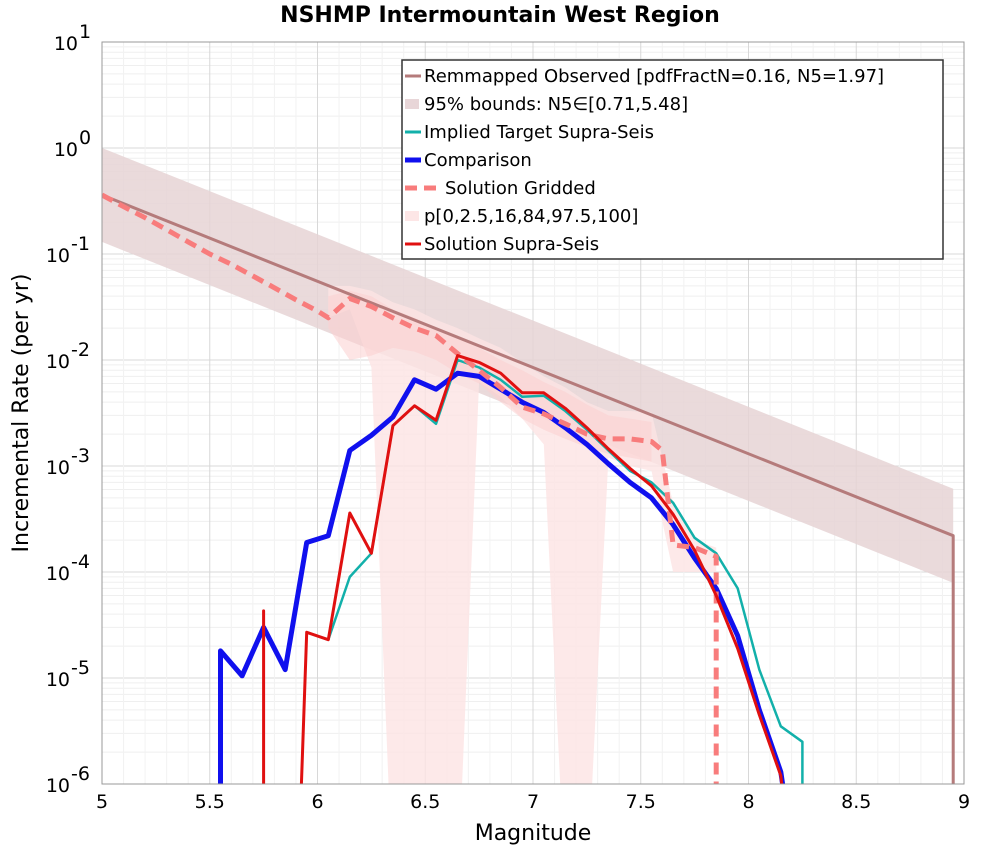  I want to click on legend-label: Solution Gridded, so click(520, 188).